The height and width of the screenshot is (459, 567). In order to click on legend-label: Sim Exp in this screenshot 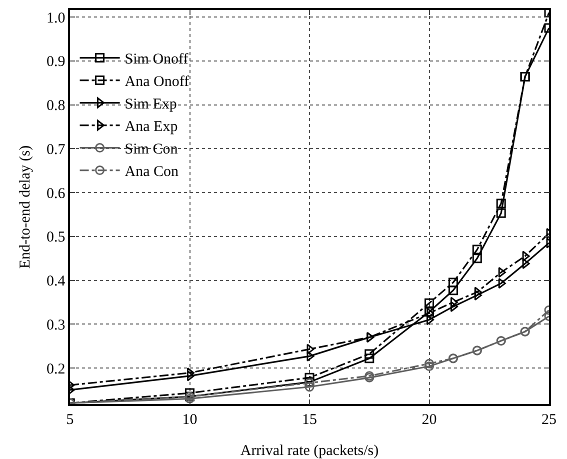, I will do `click(150, 104)`.